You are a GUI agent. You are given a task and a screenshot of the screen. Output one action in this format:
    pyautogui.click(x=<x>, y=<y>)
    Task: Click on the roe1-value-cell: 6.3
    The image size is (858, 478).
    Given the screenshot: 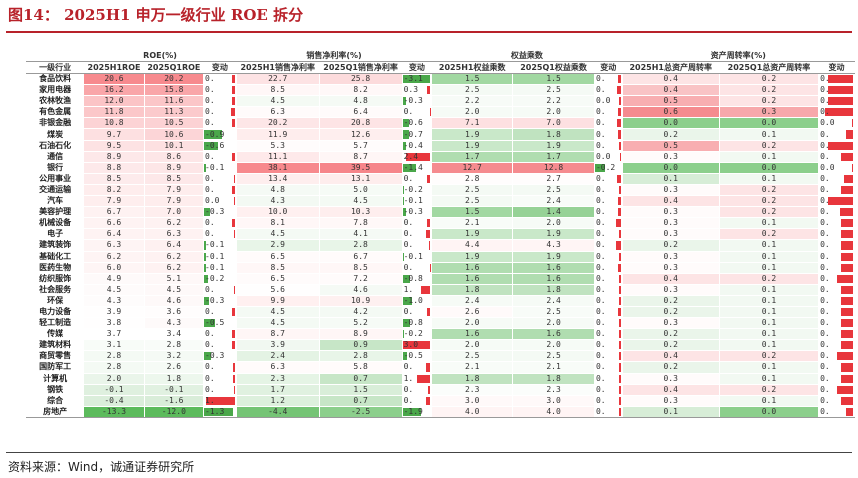 What is the action you would take?
    pyautogui.click(x=114, y=245)
    